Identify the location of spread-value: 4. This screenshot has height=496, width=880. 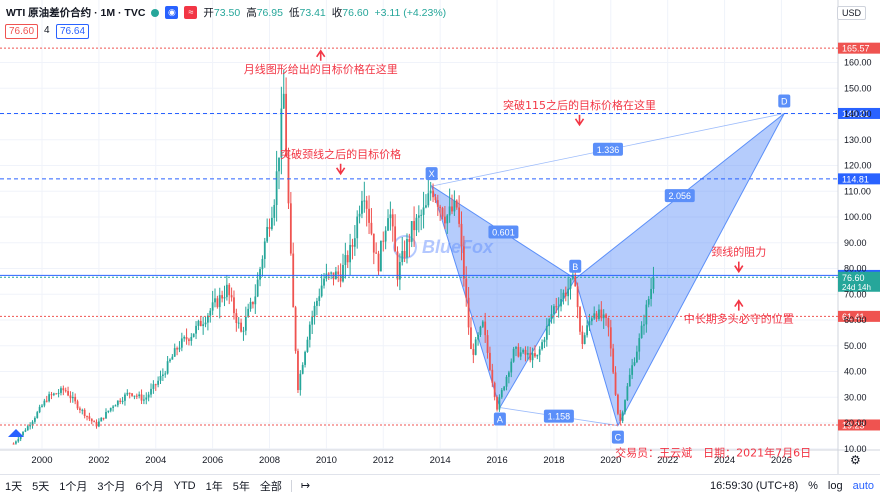
(47, 30).